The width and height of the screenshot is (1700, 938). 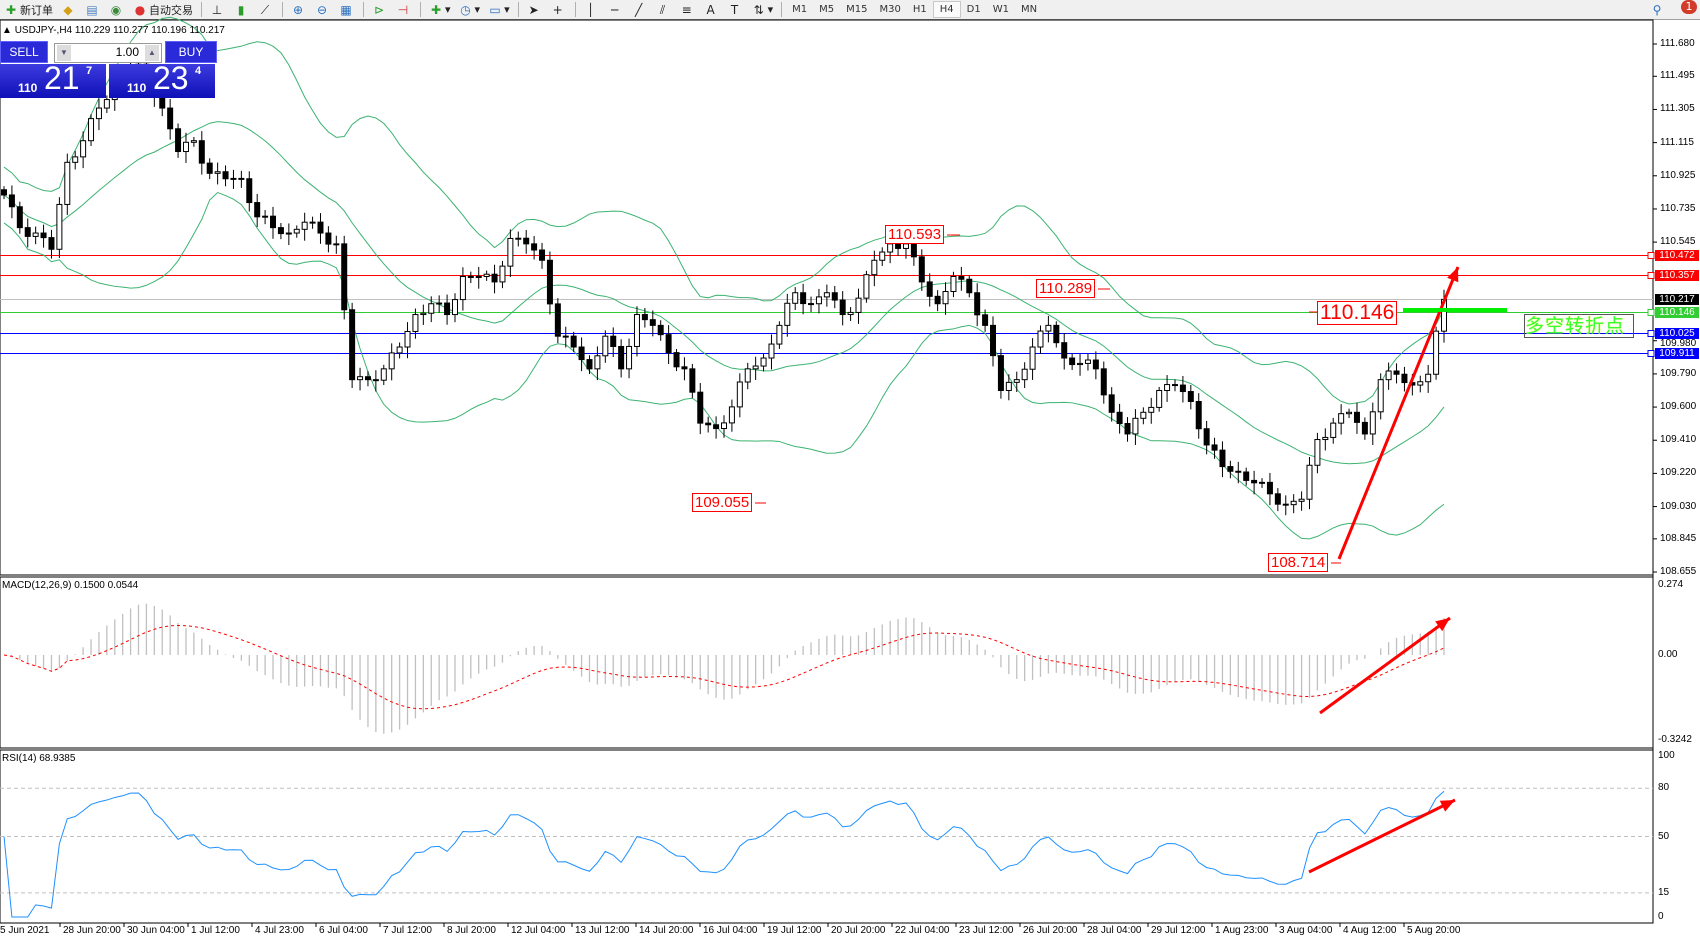 What do you see at coordinates (347, 9) in the screenshot?
I see `tile-windows-button: ▦` at bounding box center [347, 9].